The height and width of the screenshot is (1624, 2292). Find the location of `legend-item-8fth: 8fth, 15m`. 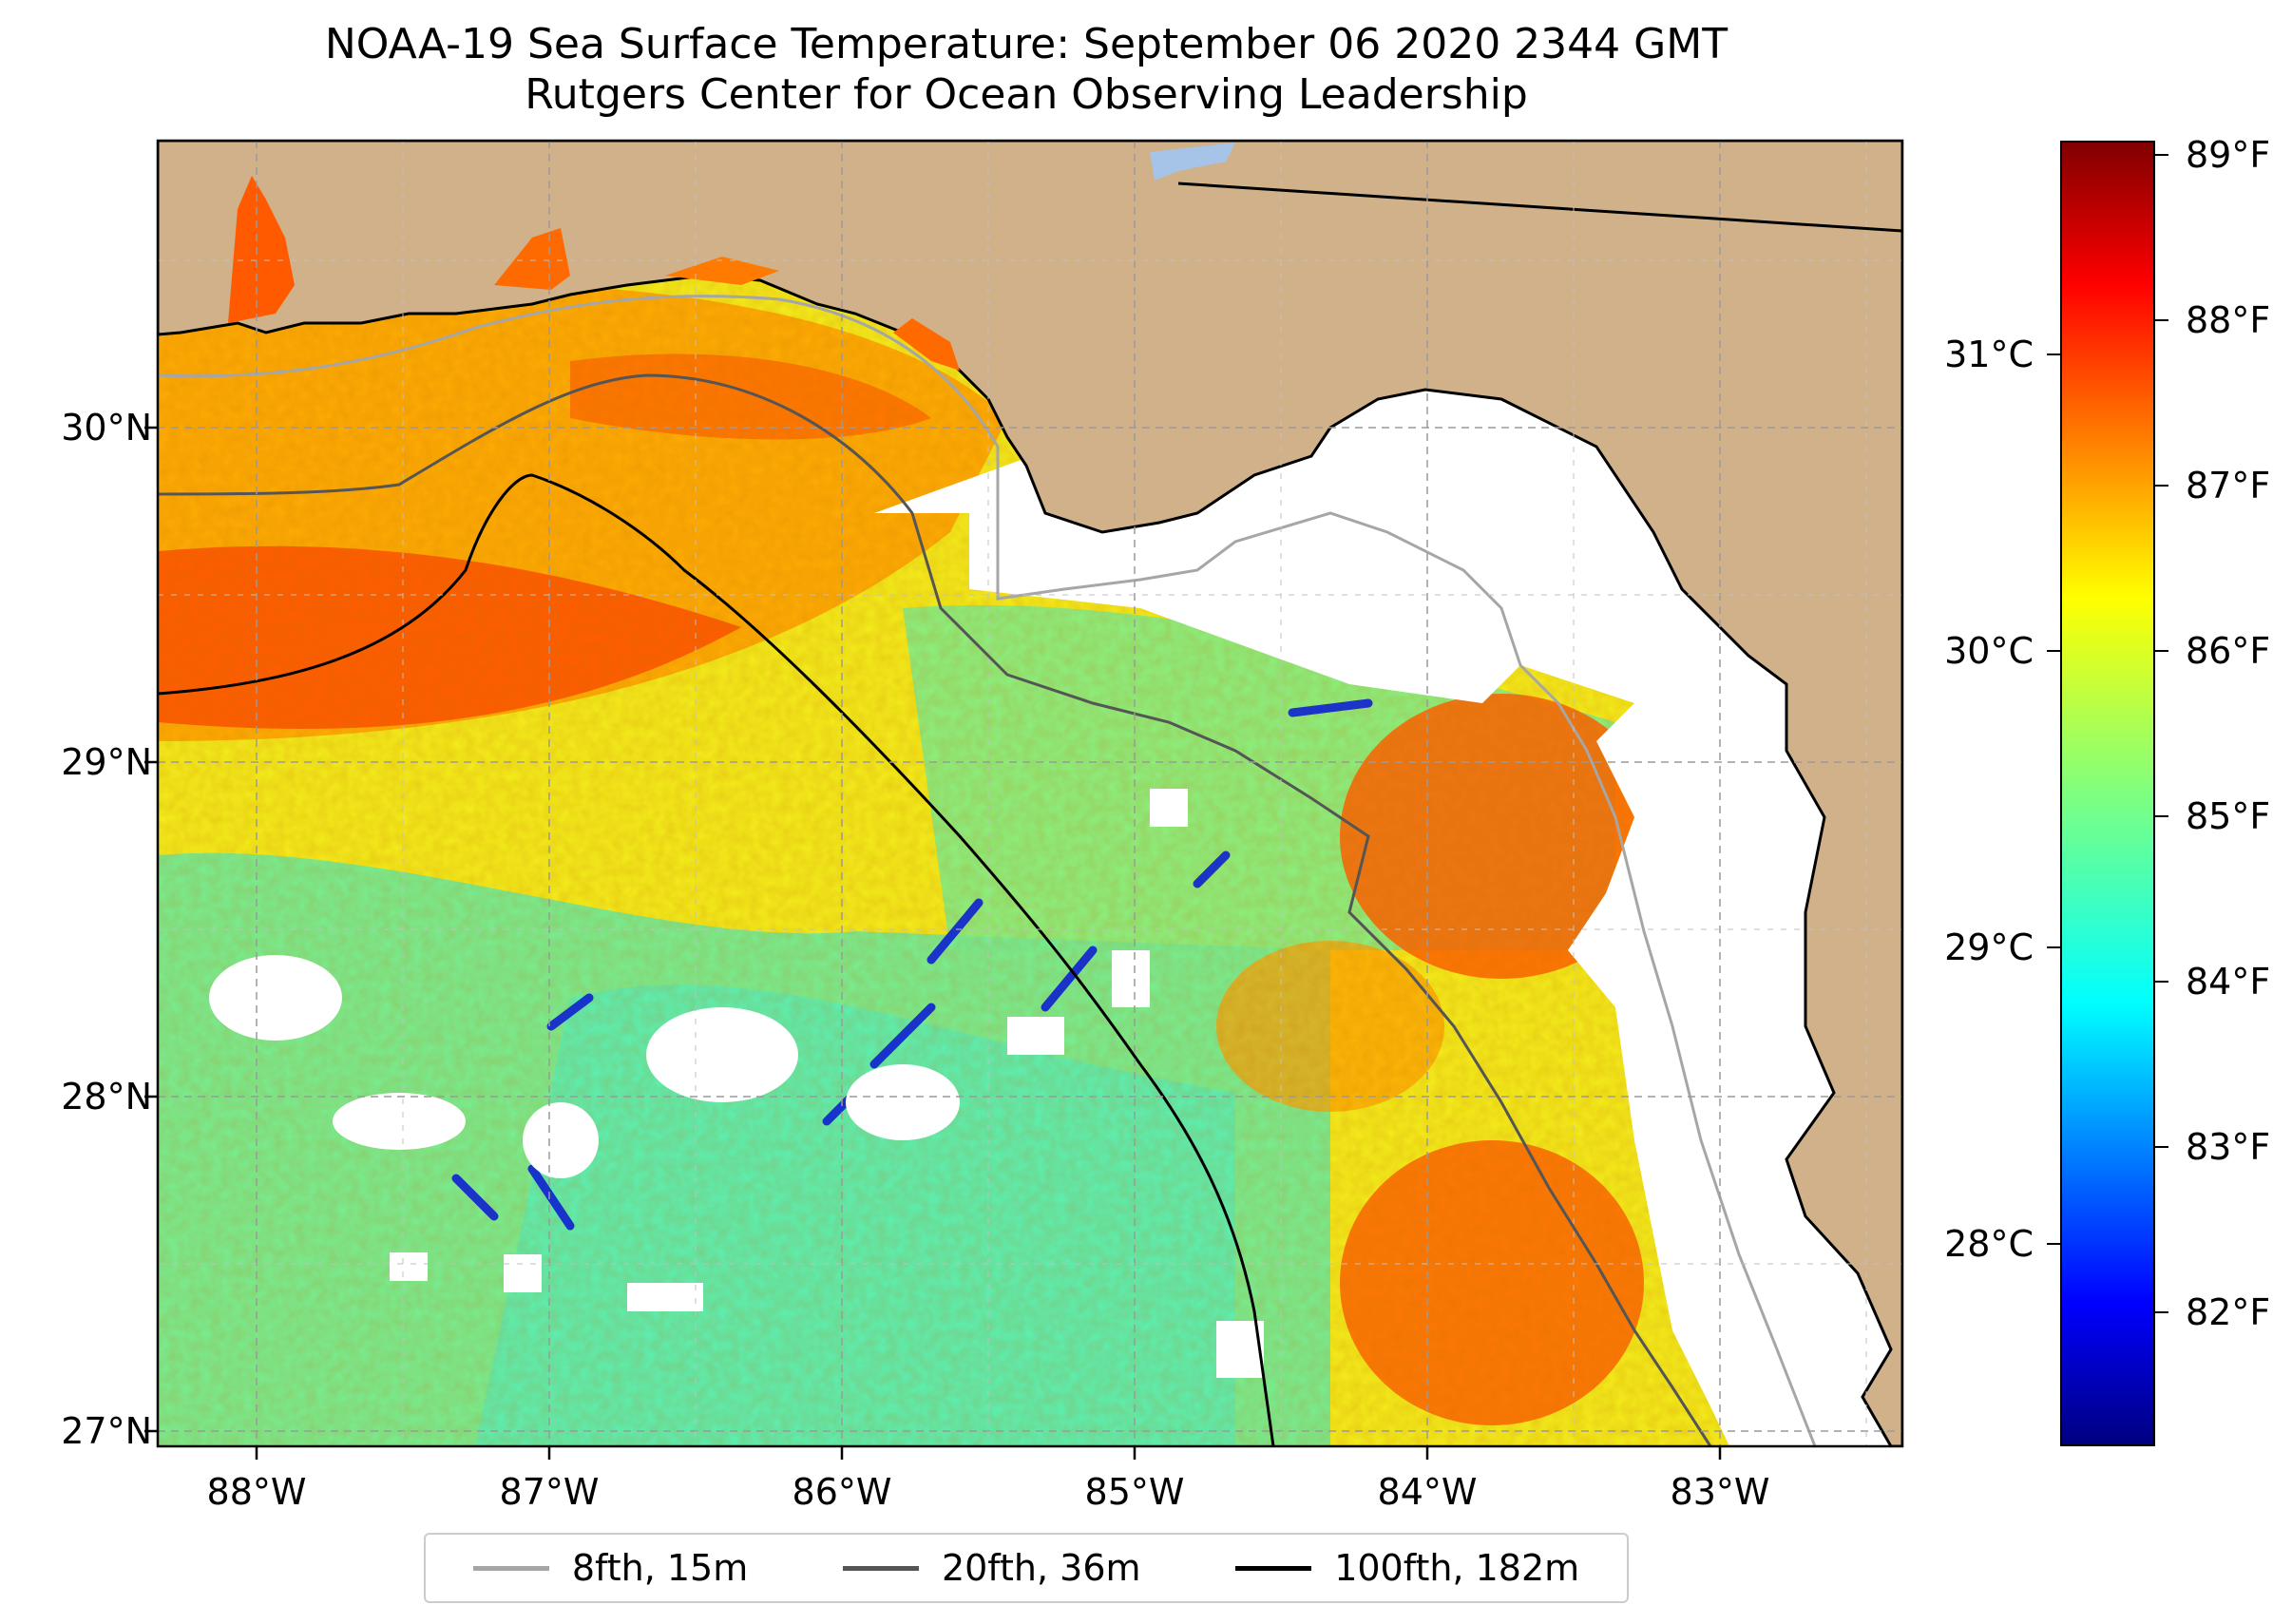

legend-item-8fth: 8fth, 15m is located at coordinates (610, 1568).